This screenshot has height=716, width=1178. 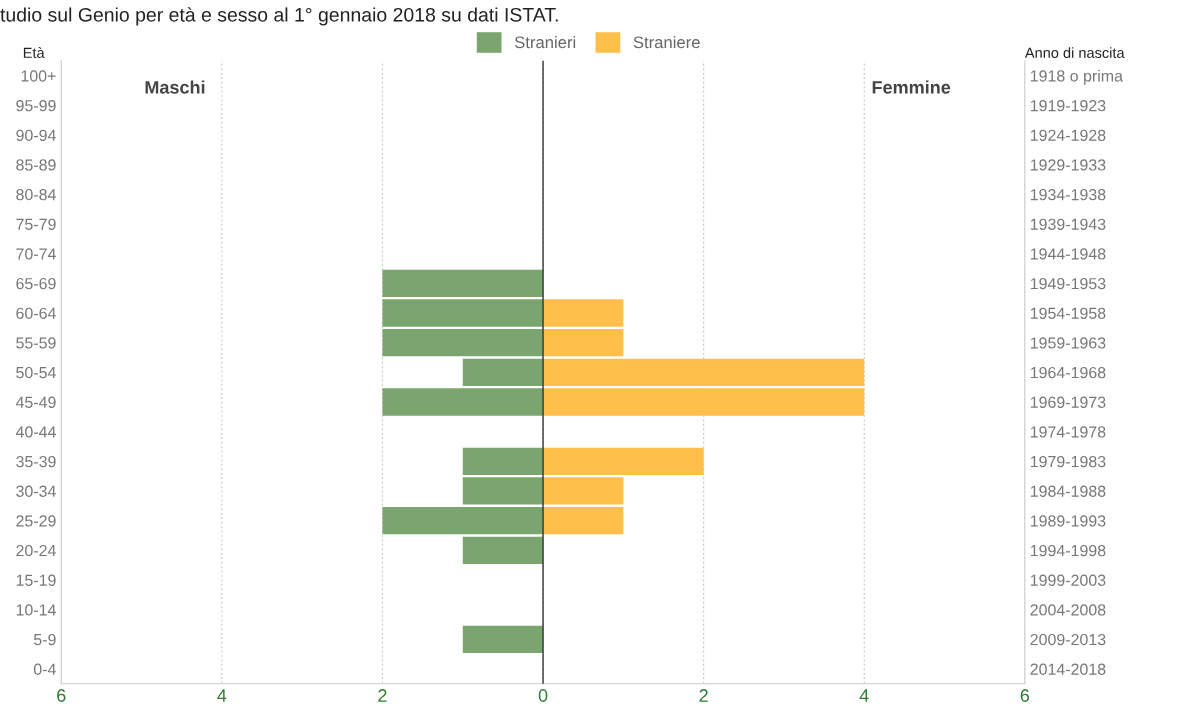 I want to click on y2-tick-label: 1999-2003, so click(x=1068, y=580).